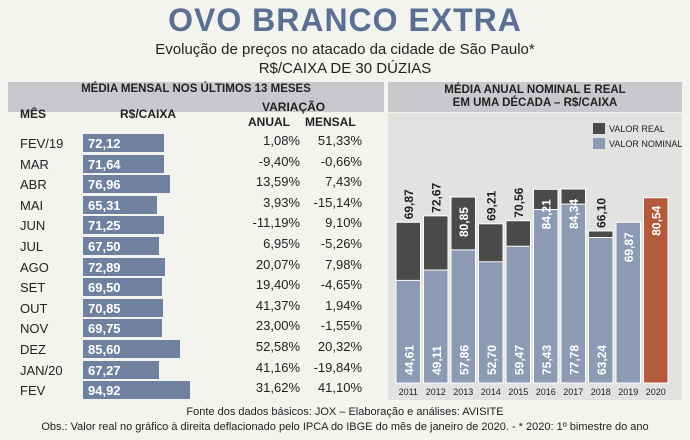 Image resolution: width=690 pixels, height=440 pixels. What do you see at coordinates (409, 360) in the screenshot?
I see `nominal-value-label: 44,61` at bounding box center [409, 360].